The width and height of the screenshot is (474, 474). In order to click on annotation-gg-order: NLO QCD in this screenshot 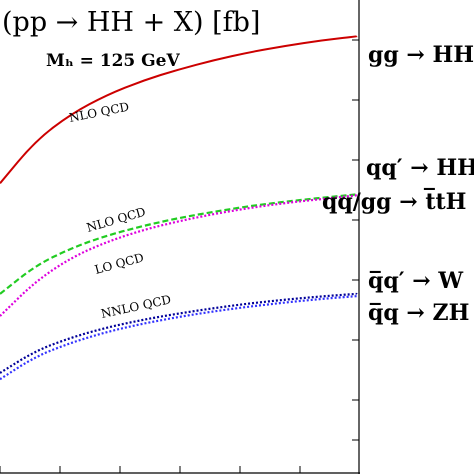, I will do `click(99, 112)`.